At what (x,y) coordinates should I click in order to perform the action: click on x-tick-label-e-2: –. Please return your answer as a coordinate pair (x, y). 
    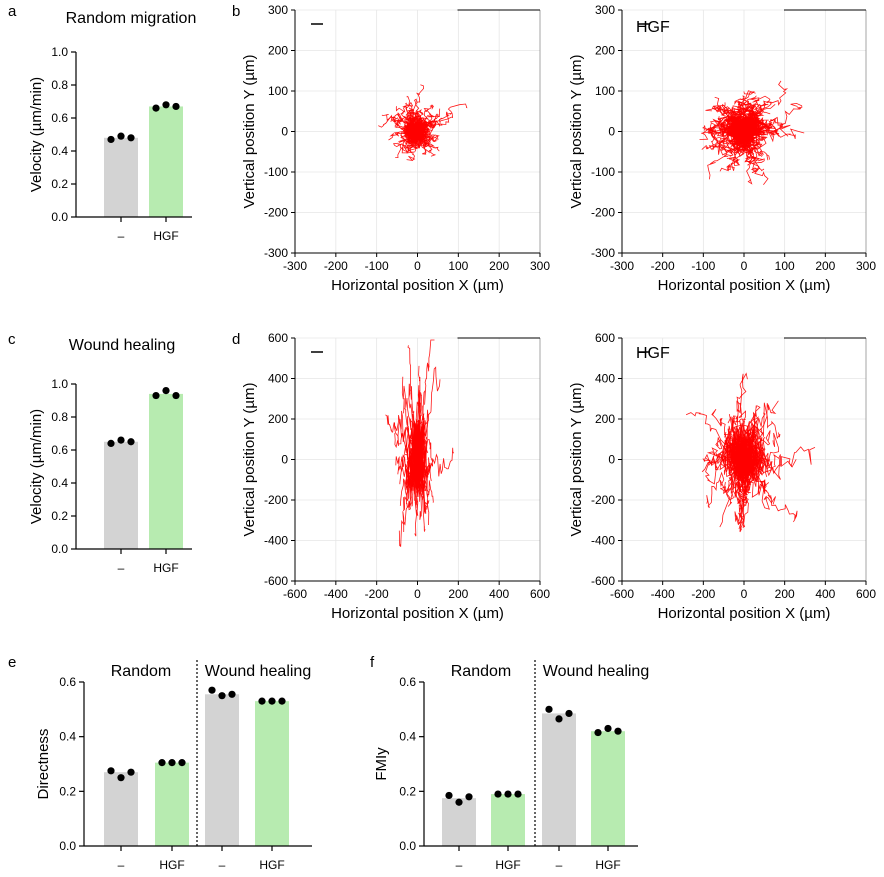
    Looking at the image, I should click on (222, 865).